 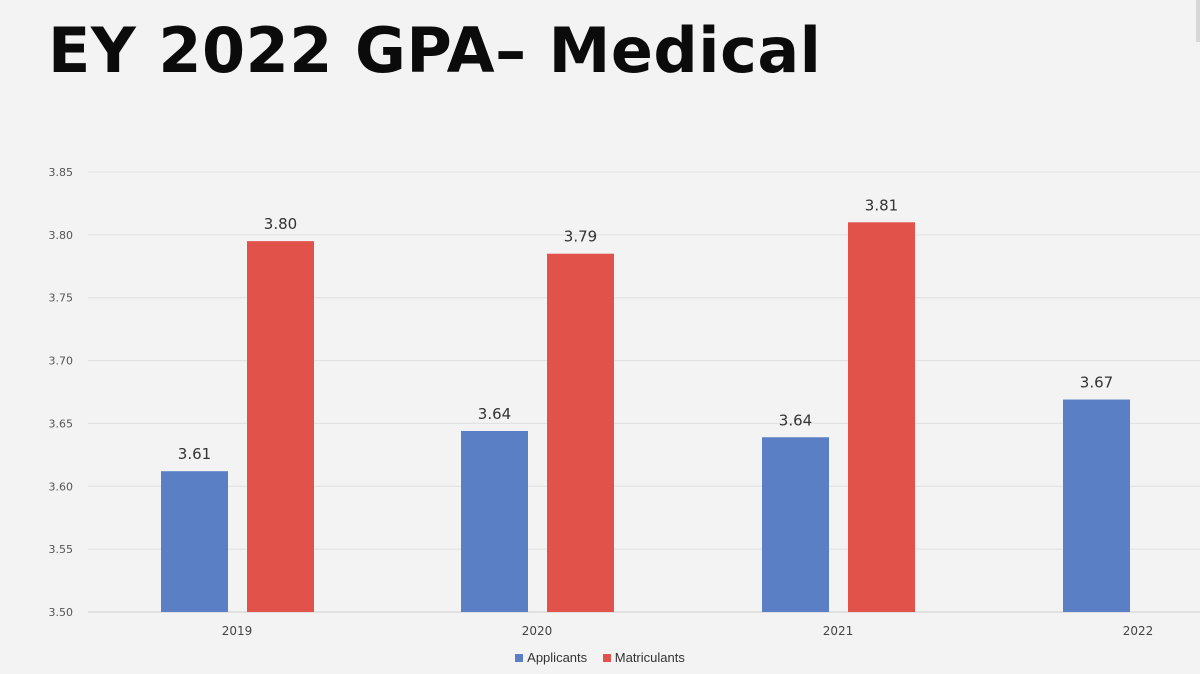 I want to click on data-label: 3.79, so click(x=580, y=237).